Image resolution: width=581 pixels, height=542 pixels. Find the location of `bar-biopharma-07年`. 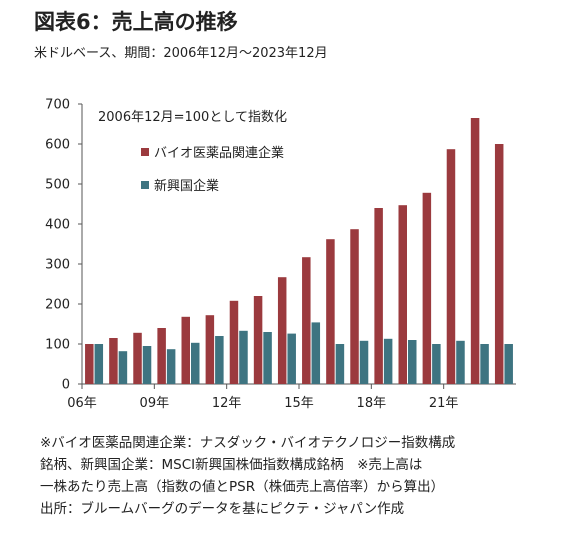

bar-biopharma-07年 is located at coordinates (113, 361).